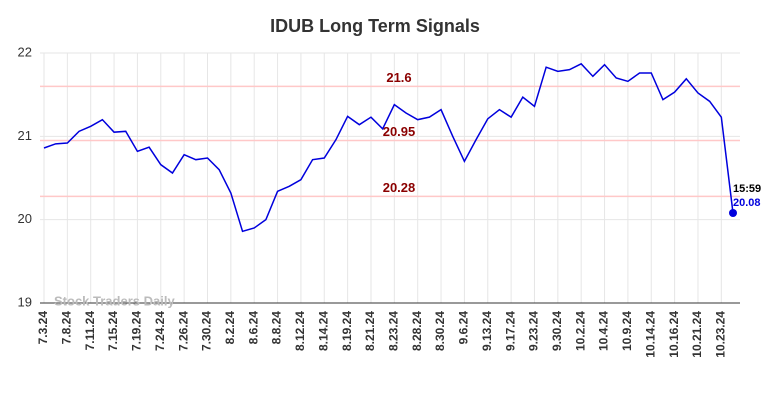 The height and width of the screenshot is (403, 784). I want to click on last-time: 15:59, so click(747, 189).